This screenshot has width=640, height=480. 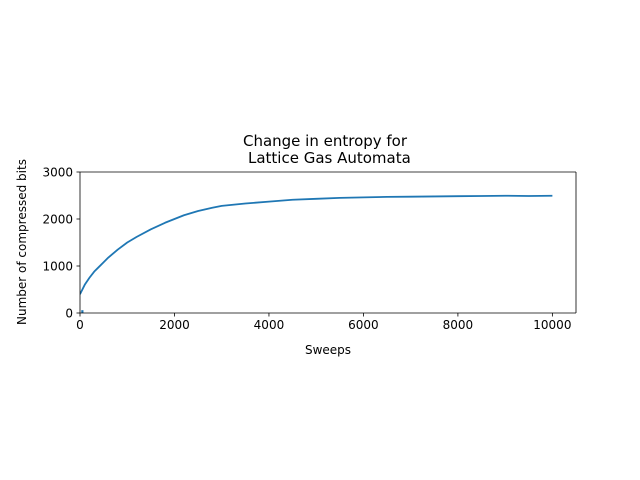 I want to click on x-tick-label: 10000, so click(x=552, y=325).